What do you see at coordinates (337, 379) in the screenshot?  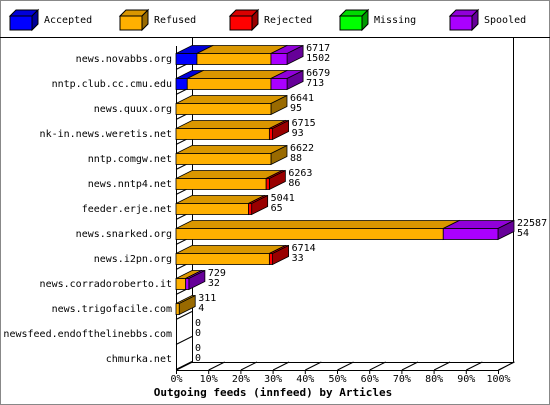 I see `x-tick-label: 50%` at bounding box center [337, 379].